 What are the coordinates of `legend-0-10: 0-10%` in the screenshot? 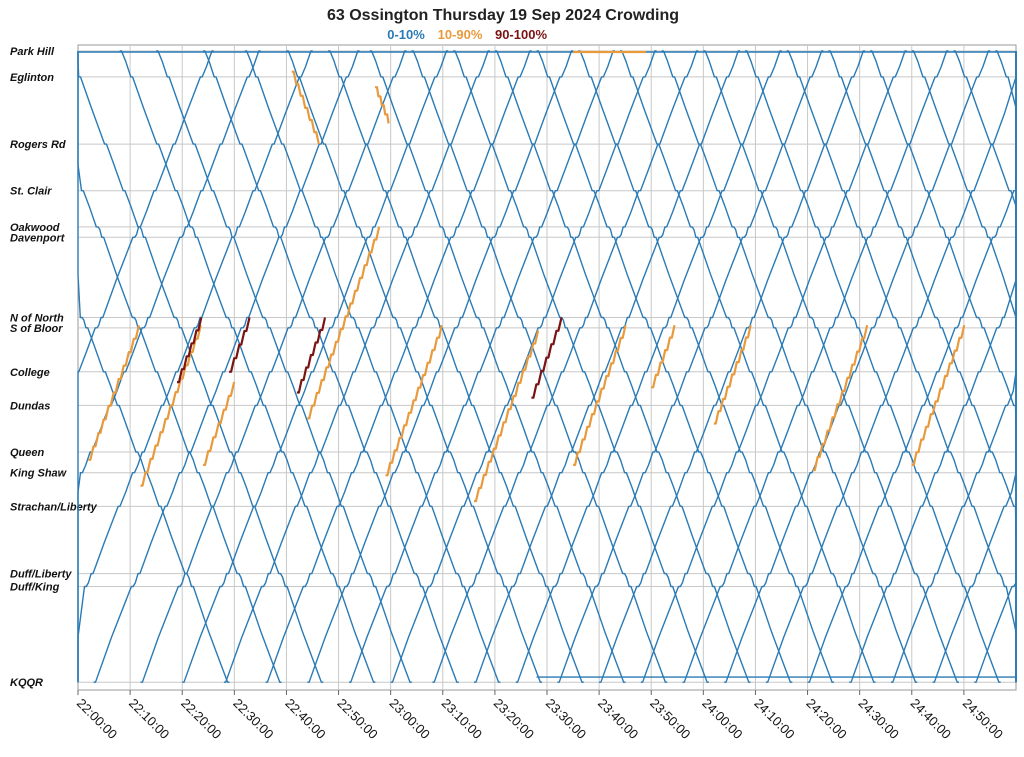 It's located at (406, 34).